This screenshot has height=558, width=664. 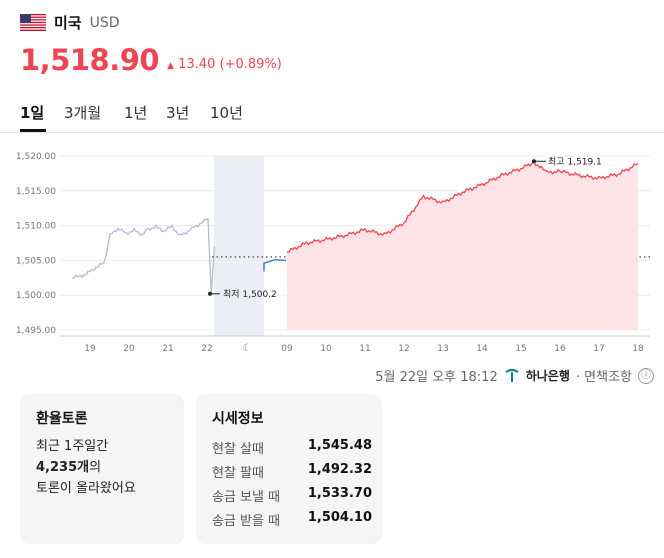 I want to click on tab-1d: 1일, so click(x=32, y=113).